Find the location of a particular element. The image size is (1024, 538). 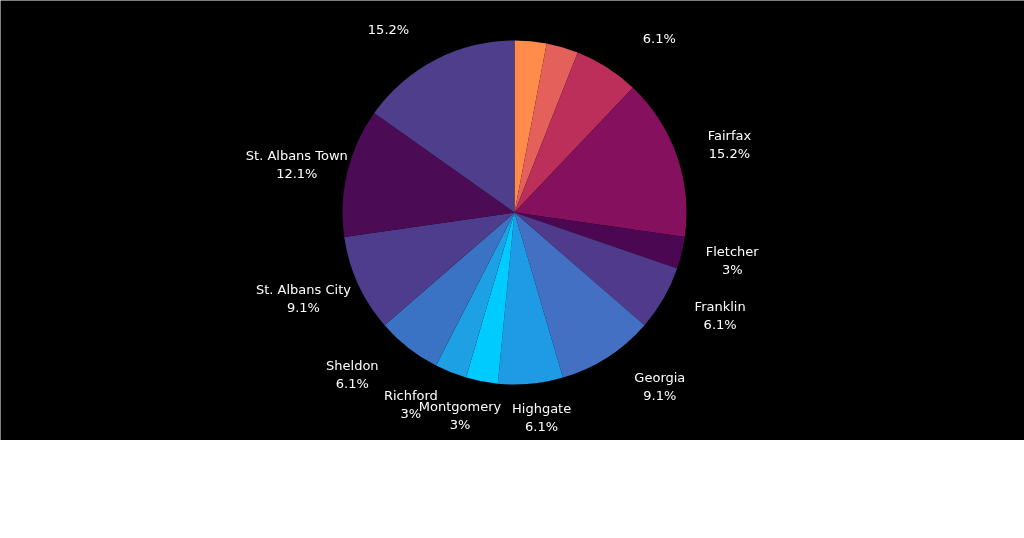

slice-label: St. Albans Town is located at coordinates (296, 155).